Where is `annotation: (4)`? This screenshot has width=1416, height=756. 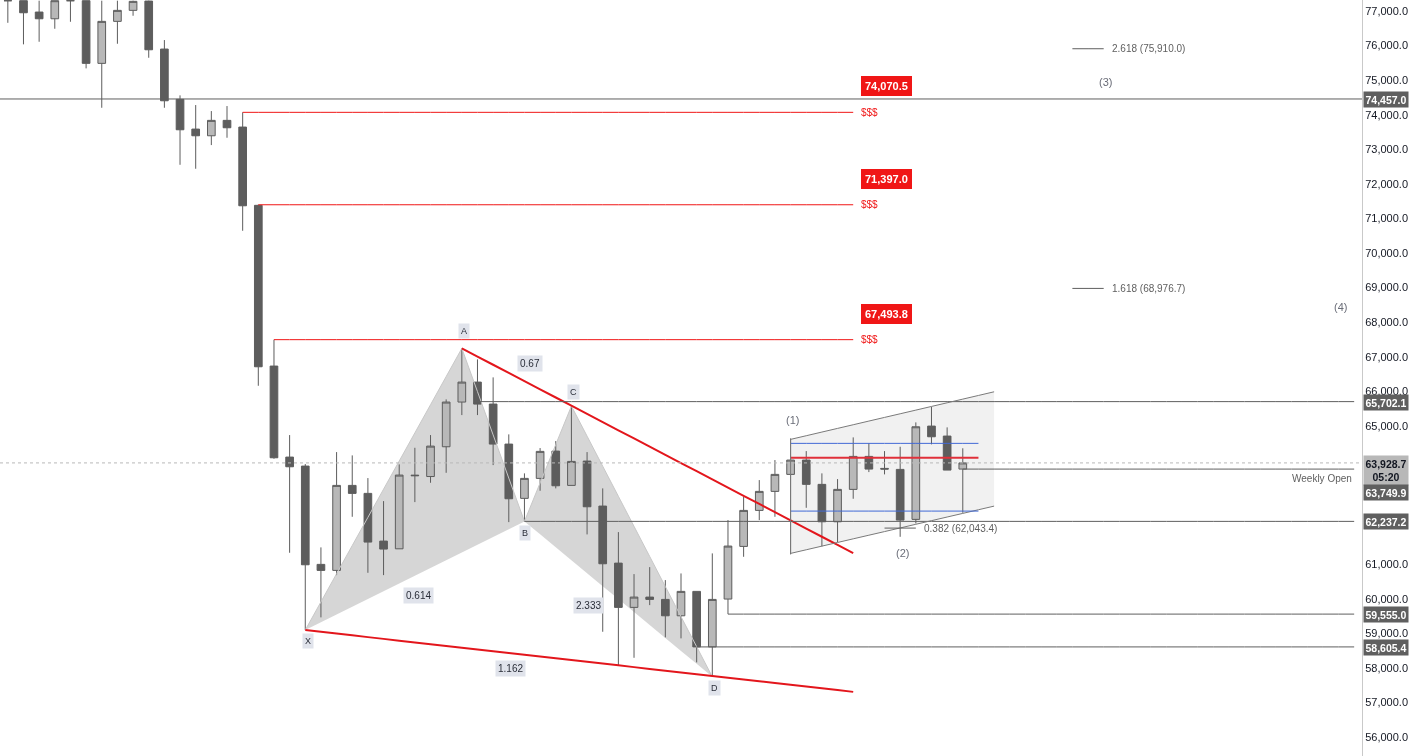
annotation: (4) is located at coordinates (1341, 307).